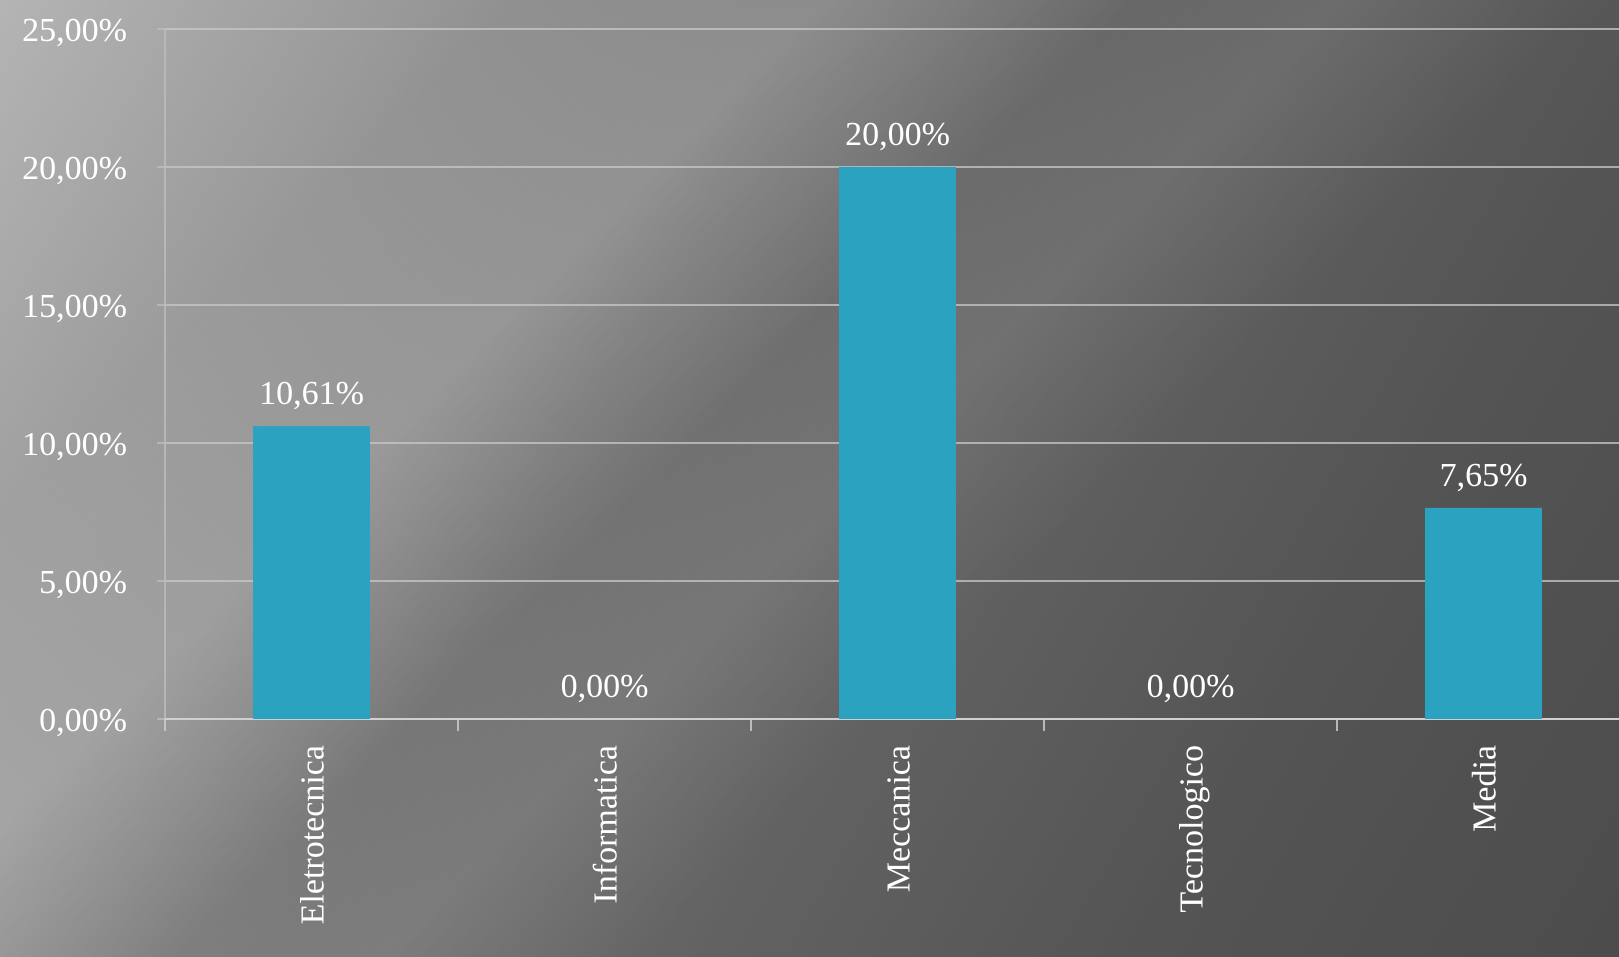 The width and height of the screenshot is (1619, 957). I want to click on x-category-label: Informatica, so click(606, 824).